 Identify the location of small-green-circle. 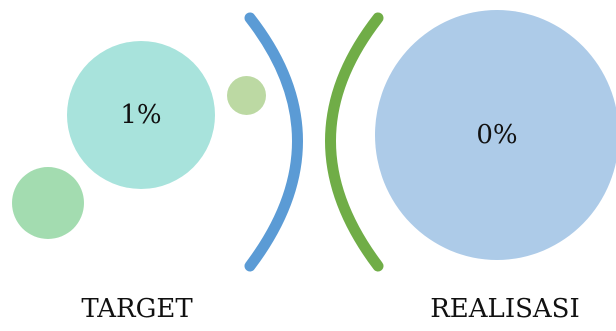
(48, 203).